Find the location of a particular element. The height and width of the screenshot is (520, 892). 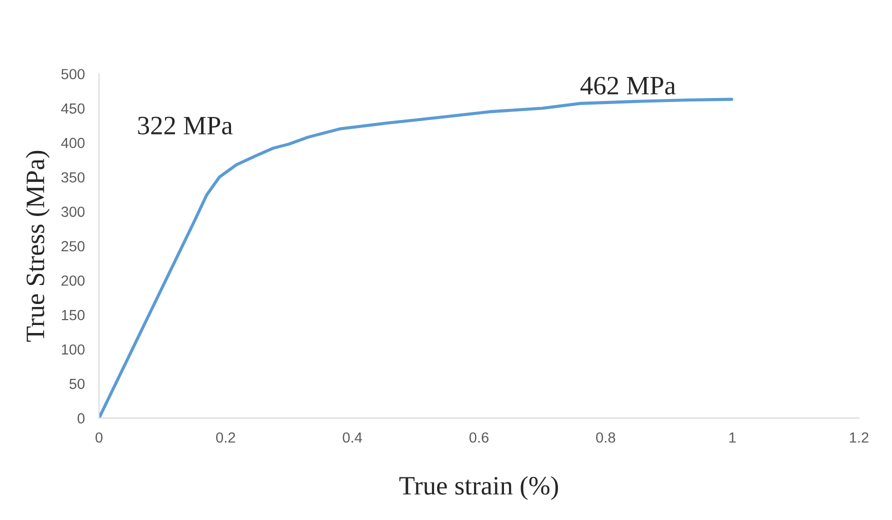

annotation: 462 MPa is located at coordinates (628, 85).